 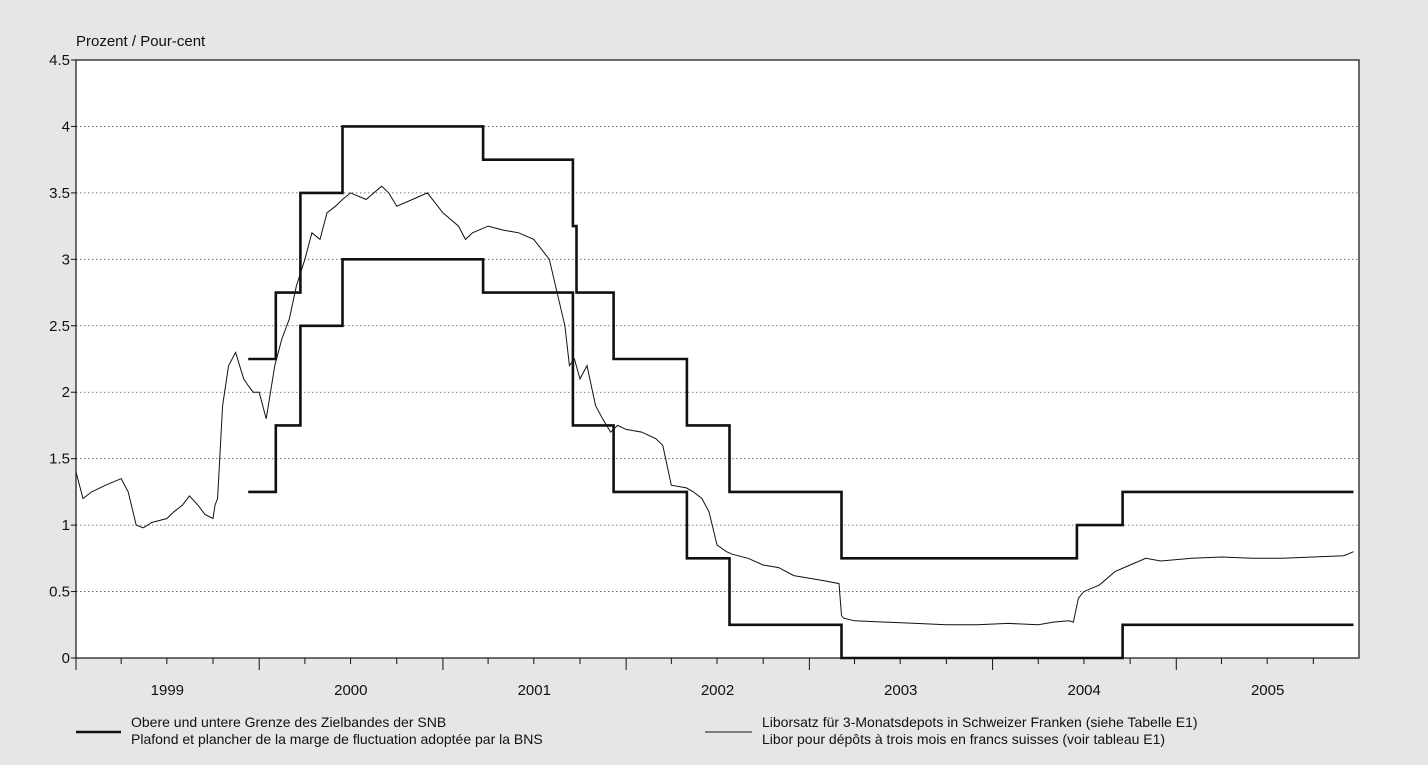 What do you see at coordinates (141, 41) in the screenshot?
I see `y-axis-label: Prozent / Pour-cent` at bounding box center [141, 41].